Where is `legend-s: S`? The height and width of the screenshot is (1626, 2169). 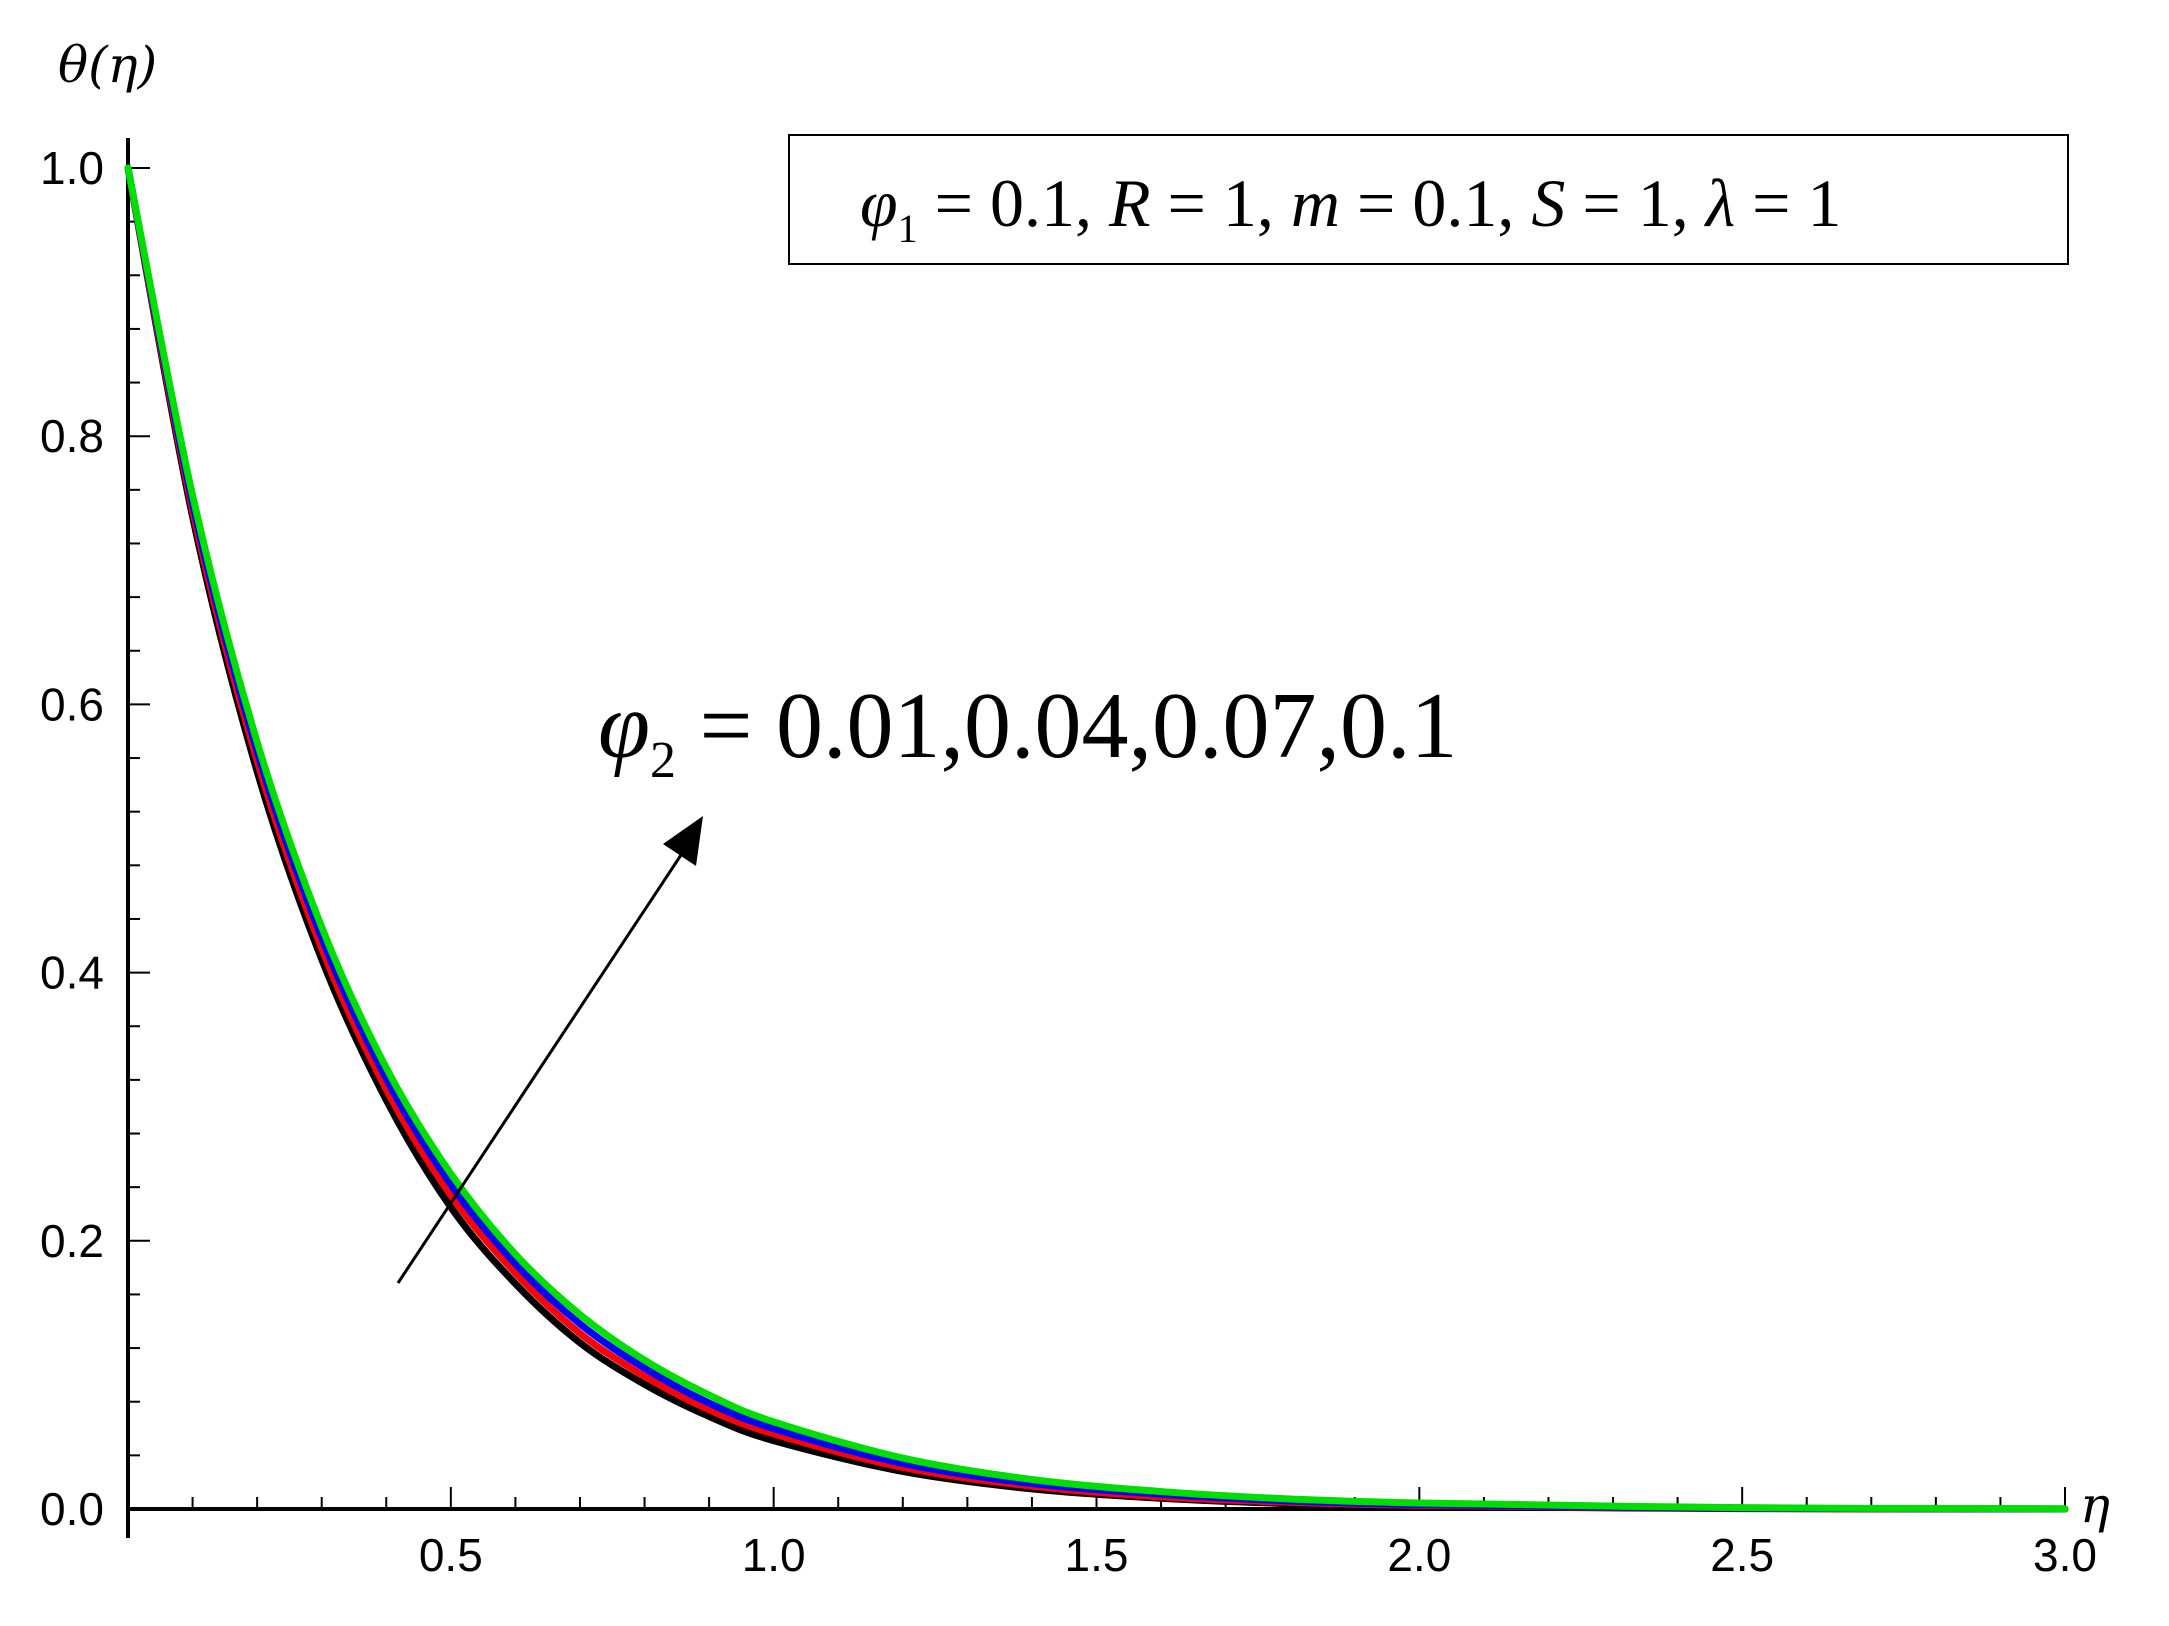 legend-s: S is located at coordinates (1548, 203).